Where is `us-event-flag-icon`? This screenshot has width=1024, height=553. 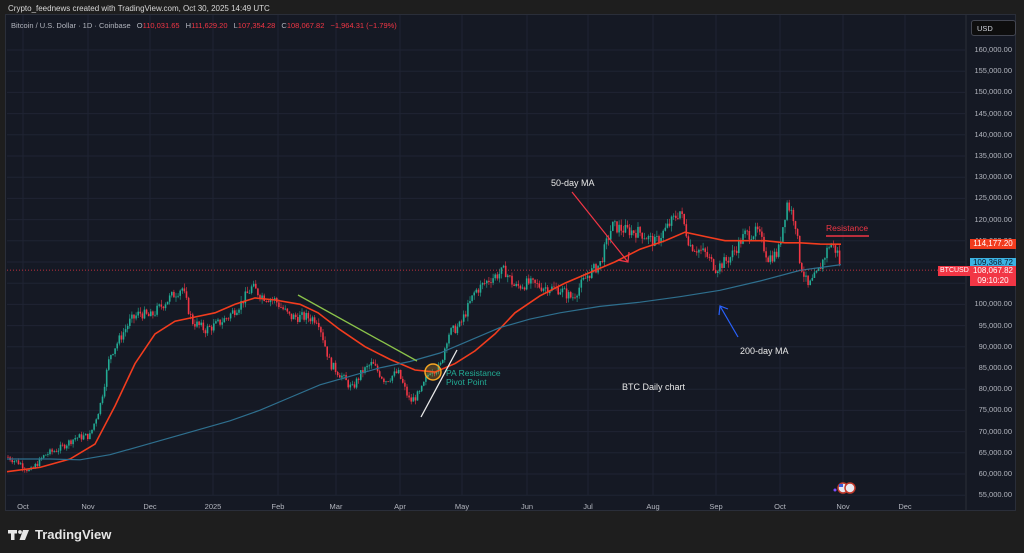
us-event-flag-icon is located at coordinates (850, 488).